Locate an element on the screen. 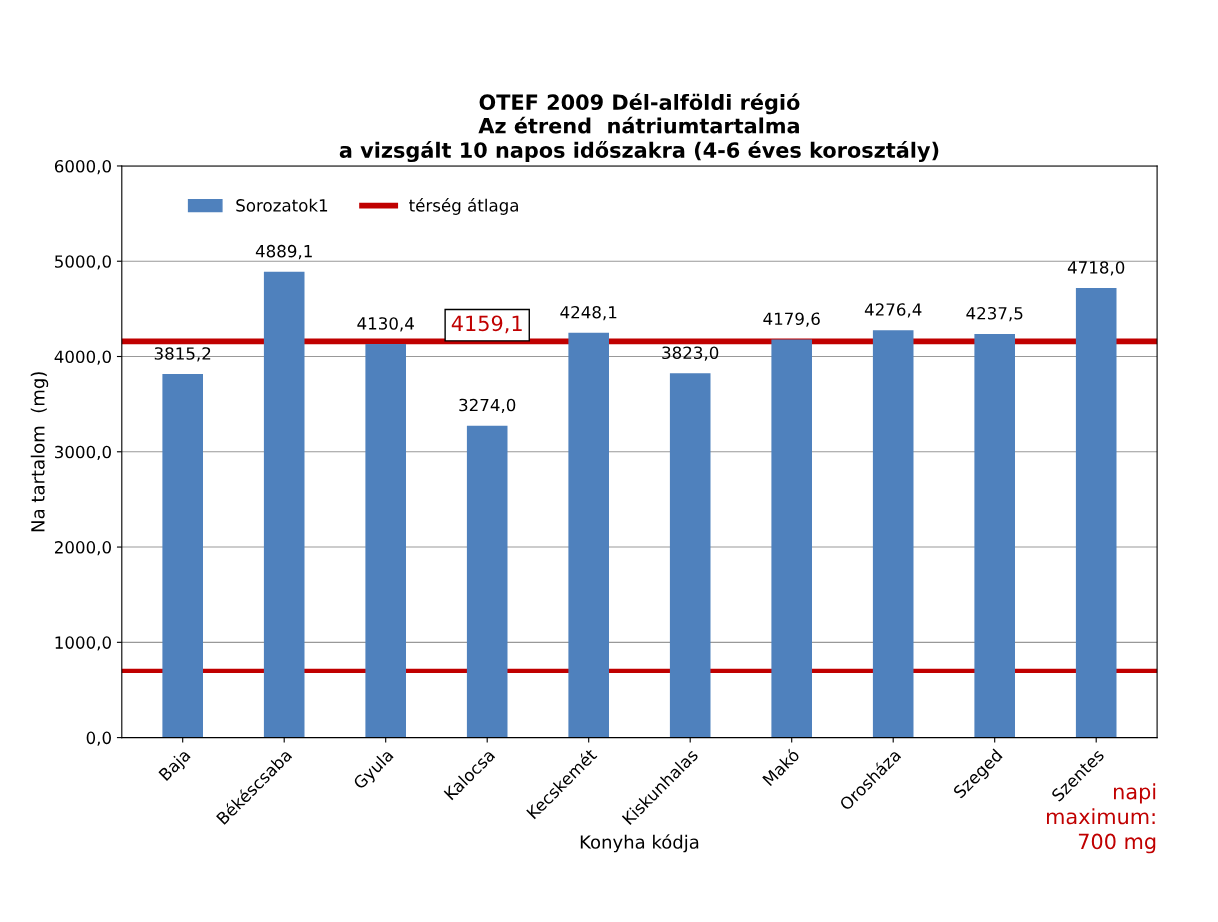 This screenshot has height=922, width=1218. data-label: 3823,0 is located at coordinates (690, 353).